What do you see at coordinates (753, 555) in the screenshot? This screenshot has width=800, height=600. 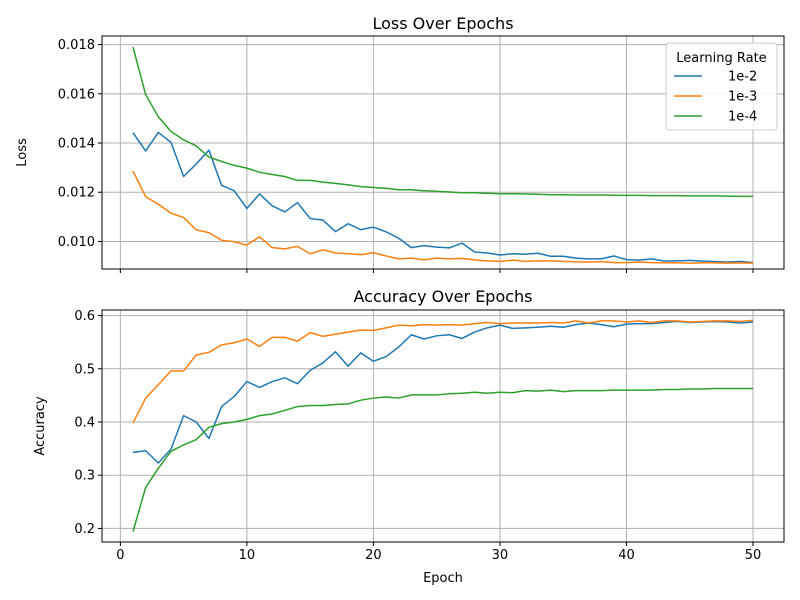 I see `accuracy-x-tick-label: 50` at bounding box center [753, 555].